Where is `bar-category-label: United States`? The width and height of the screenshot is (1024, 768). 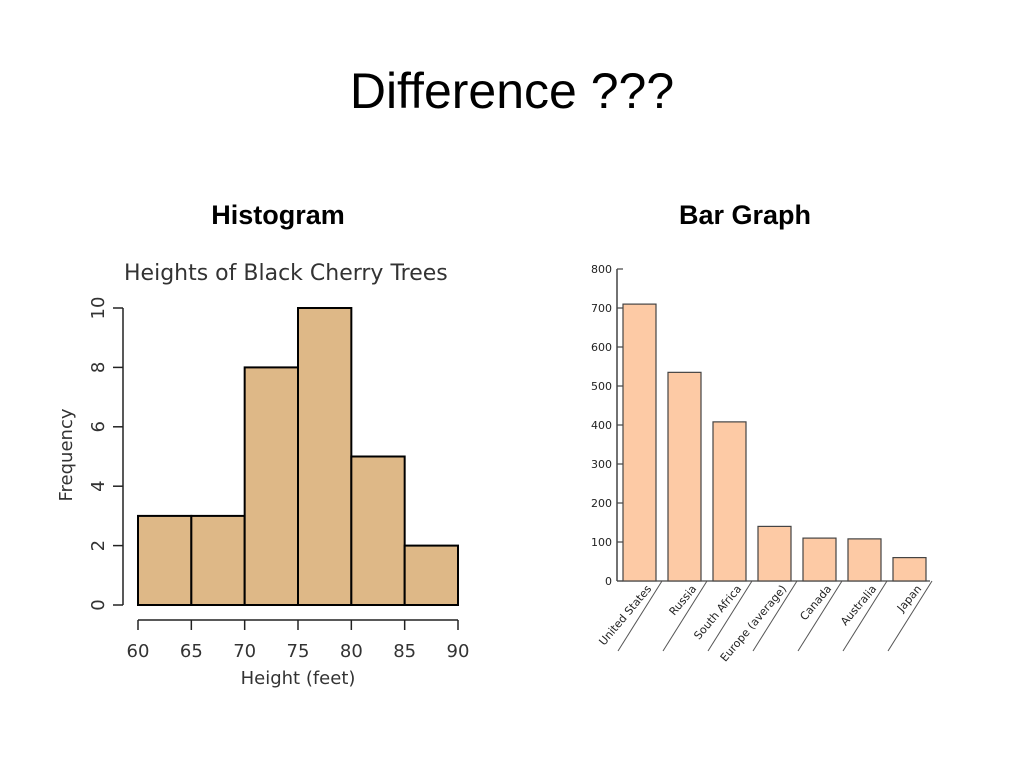
bar-category-label: United States is located at coordinates (625, 615).